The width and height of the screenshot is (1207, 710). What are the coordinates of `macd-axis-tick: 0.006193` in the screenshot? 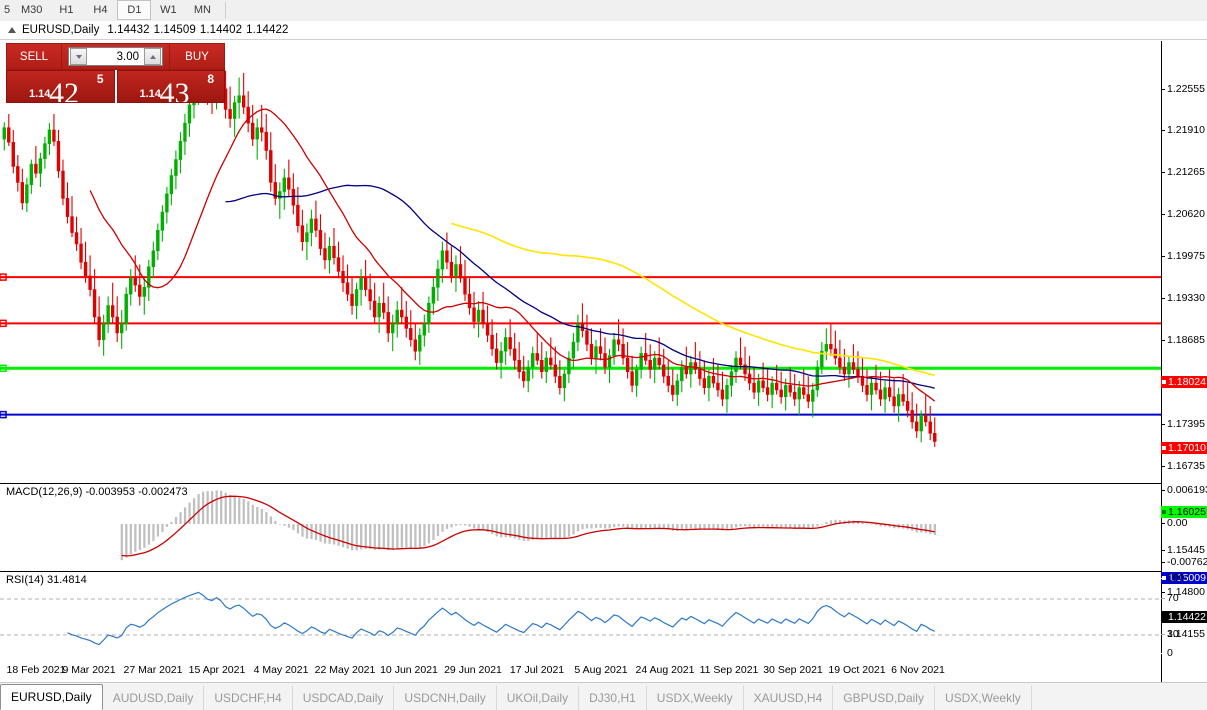 It's located at (1184, 490).